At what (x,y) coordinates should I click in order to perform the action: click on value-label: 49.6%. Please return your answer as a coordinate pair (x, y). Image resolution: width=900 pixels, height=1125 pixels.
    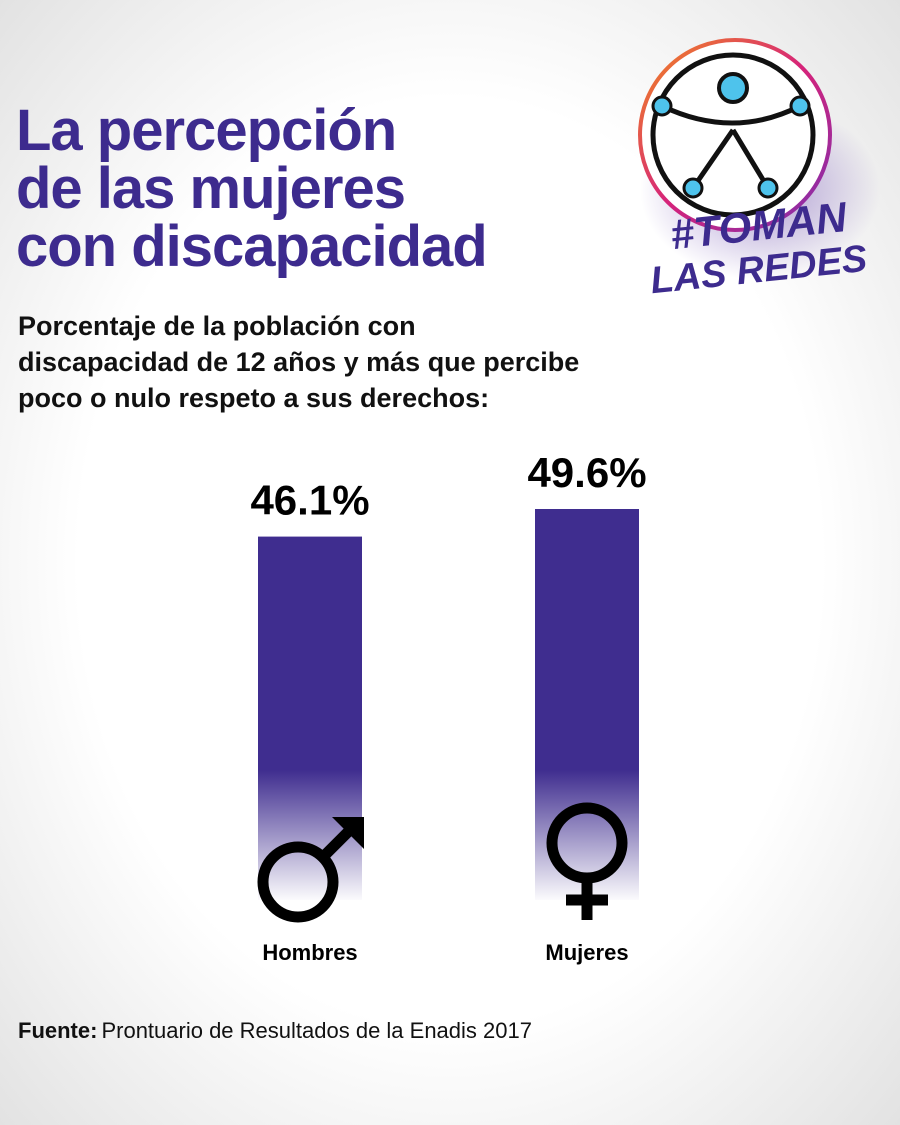
    Looking at the image, I should click on (586, 472).